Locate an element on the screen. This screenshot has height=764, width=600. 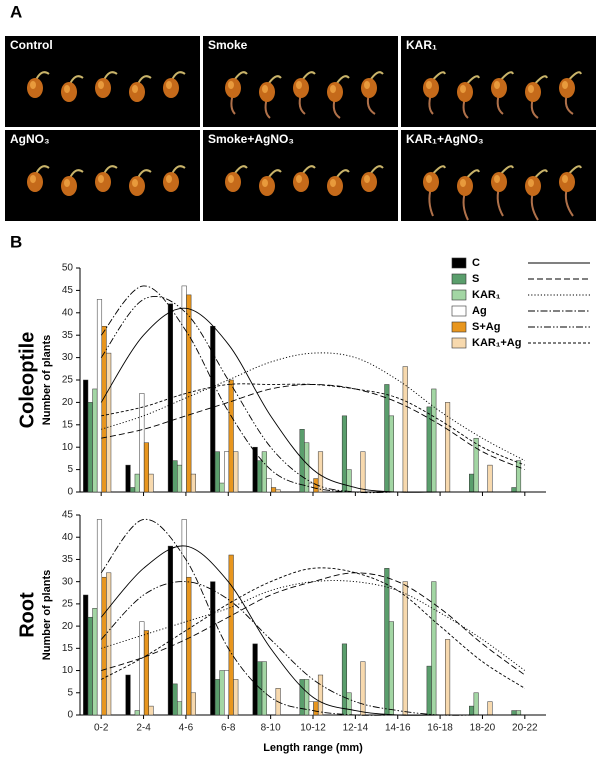
legend-label: KAR₁+Ag is located at coordinates (496, 343).